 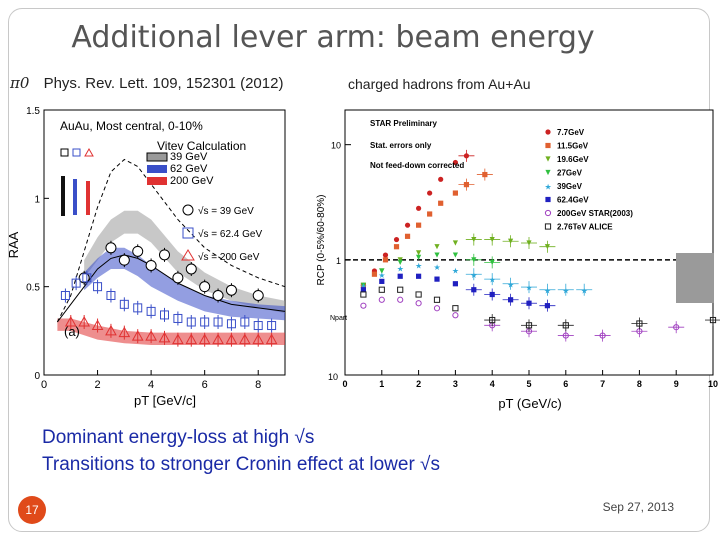 What do you see at coordinates (417, 165) in the screenshot?
I see `rcp-note-feed: Not feed-down corrected` at bounding box center [417, 165].